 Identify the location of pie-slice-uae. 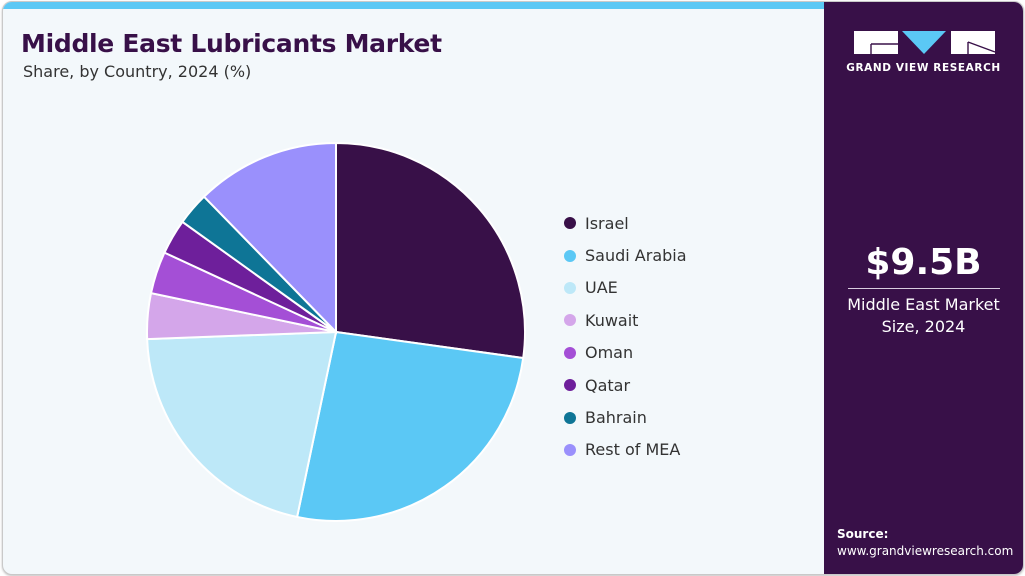
(242, 424).